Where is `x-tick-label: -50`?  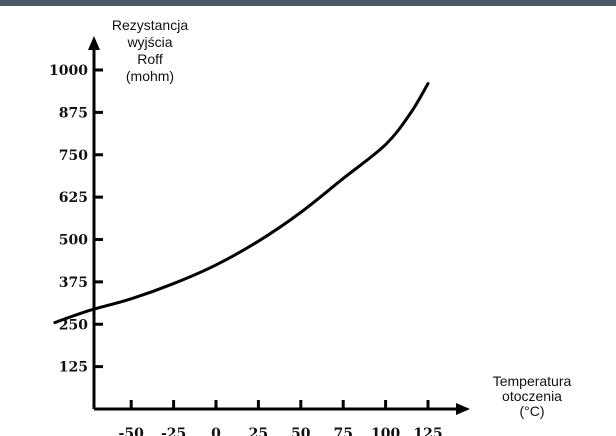 x-tick-label: -50 is located at coordinates (132, 431).